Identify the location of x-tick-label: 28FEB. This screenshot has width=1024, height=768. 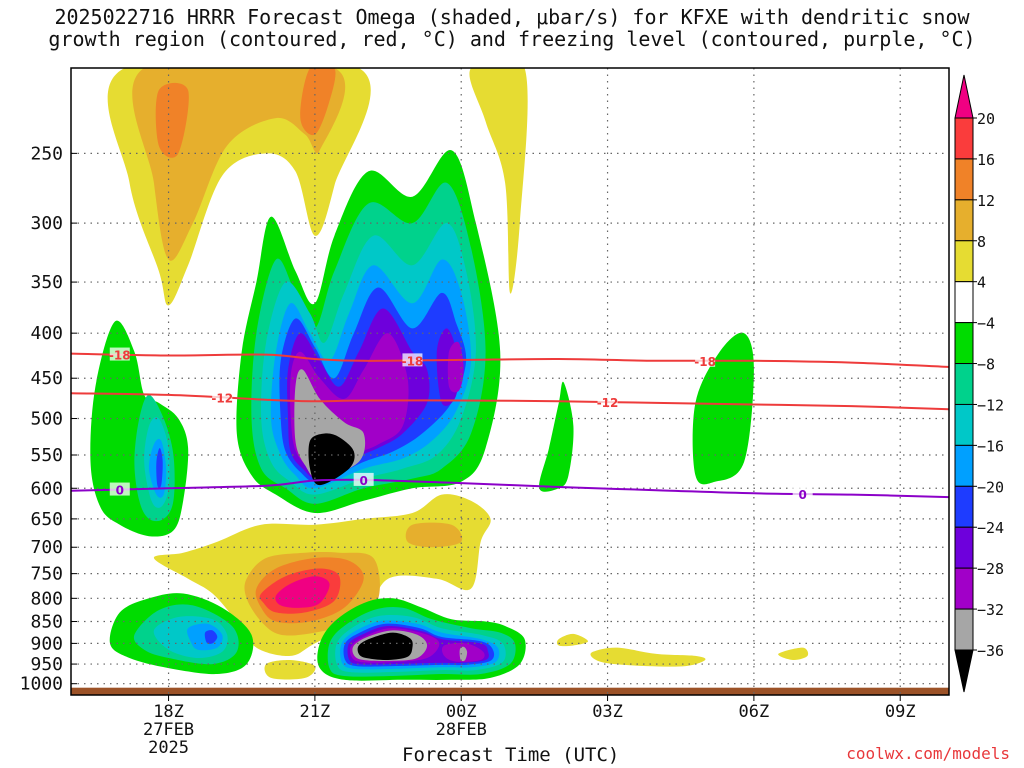
(461, 730).